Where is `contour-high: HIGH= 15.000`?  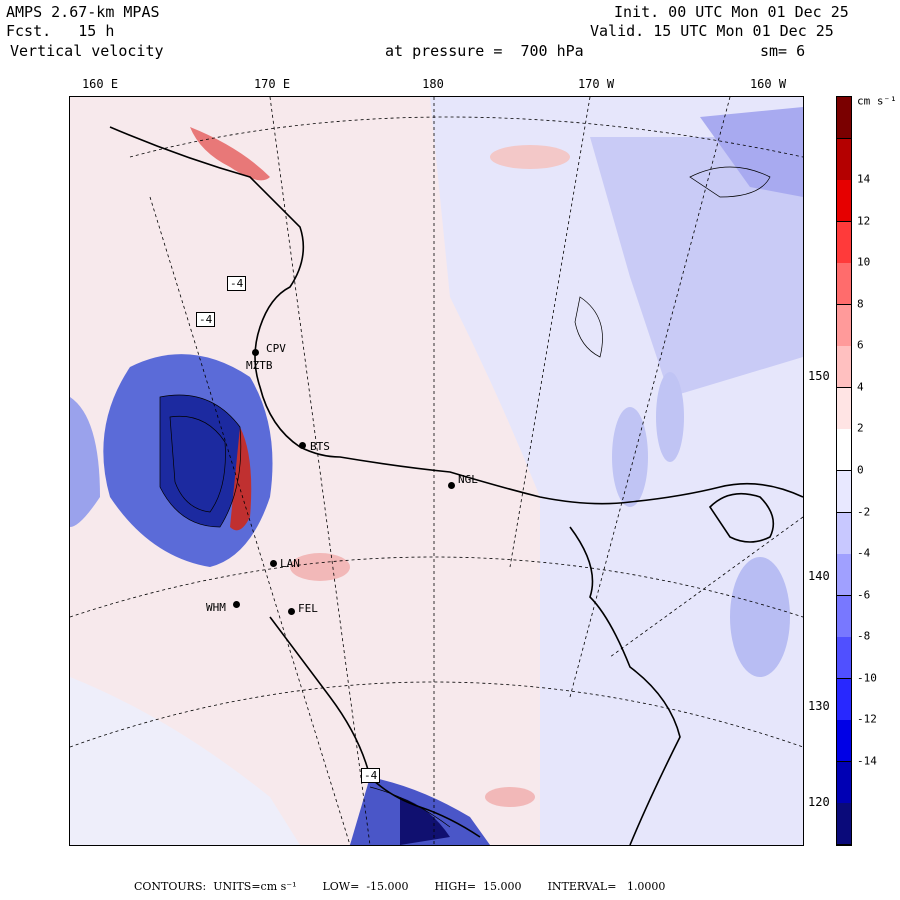
contour-high: HIGH= 15.000 is located at coordinates (478, 886).